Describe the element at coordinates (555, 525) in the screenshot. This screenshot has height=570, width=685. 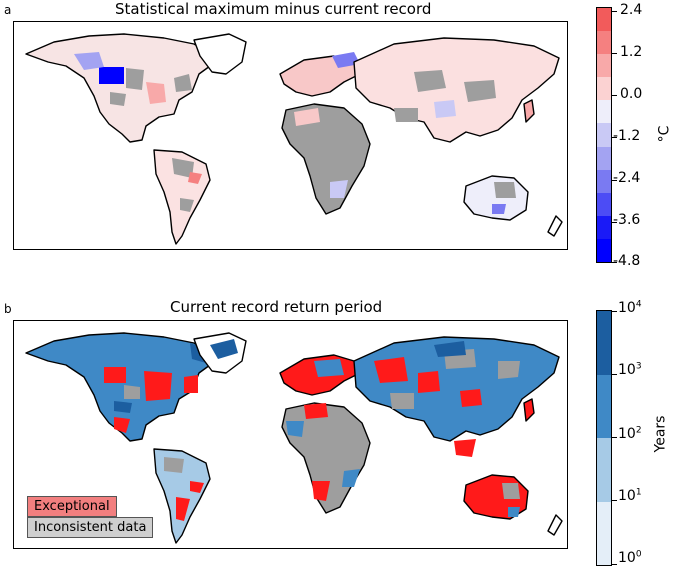
I see `new-zealand-b` at that location.